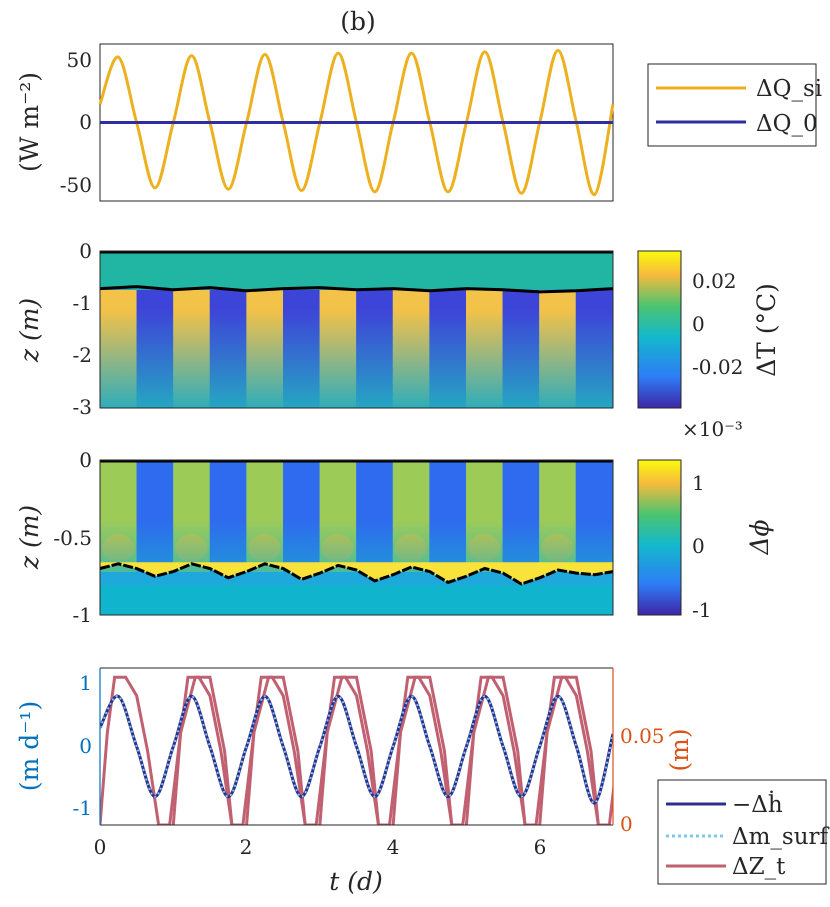 The width and height of the screenshot is (830, 907). Describe the element at coordinates (356, 537) in the screenshot. I see `panel3-axes-box` at that location.